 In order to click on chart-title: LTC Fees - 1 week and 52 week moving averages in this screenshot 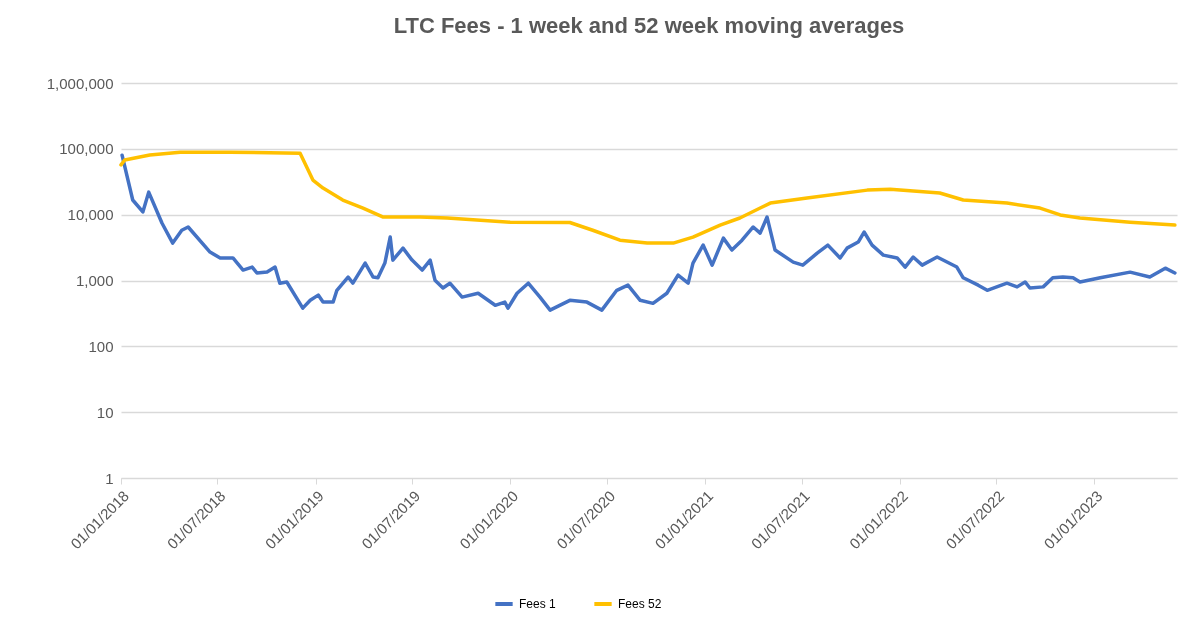, I will do `click(649, 25)`.